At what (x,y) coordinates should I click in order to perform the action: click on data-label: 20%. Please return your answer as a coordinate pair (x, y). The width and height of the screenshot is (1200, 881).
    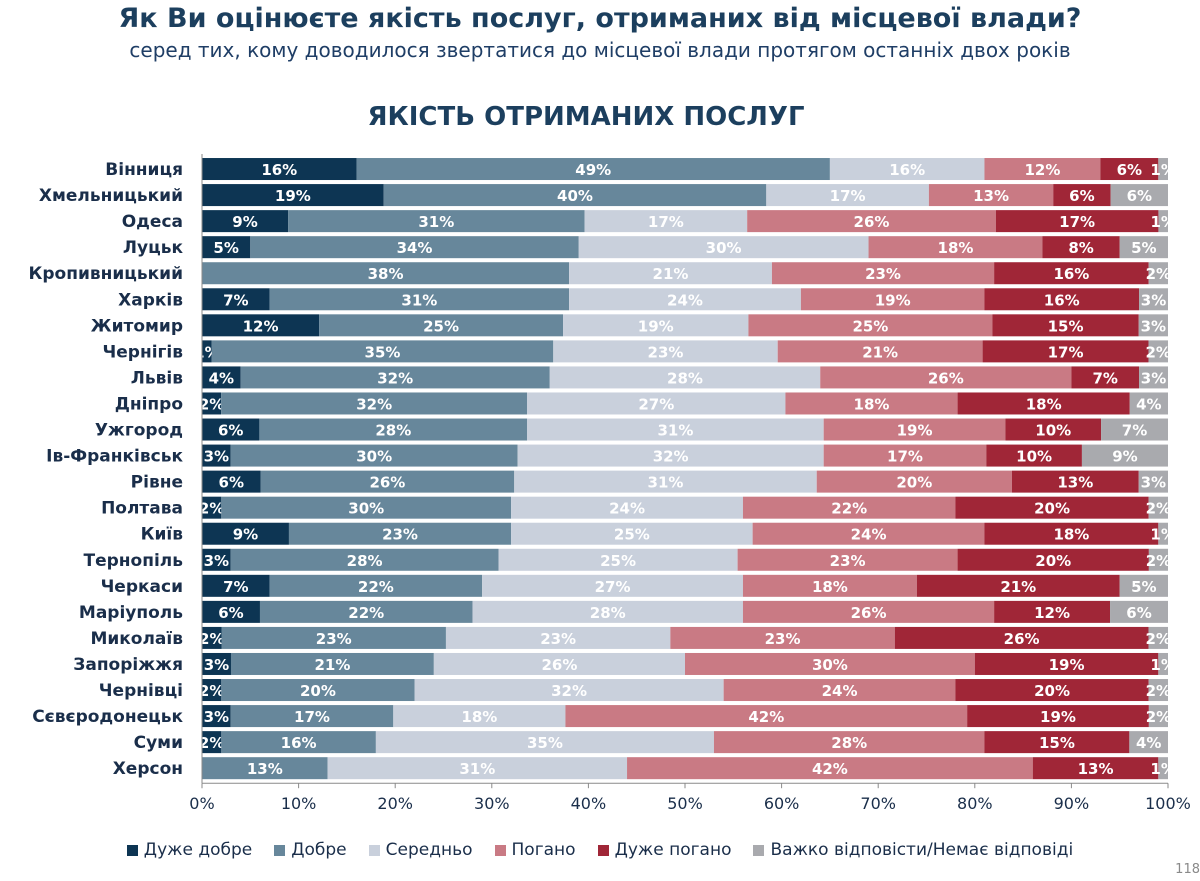
    Looking at the image, I should click on (1052, 509).